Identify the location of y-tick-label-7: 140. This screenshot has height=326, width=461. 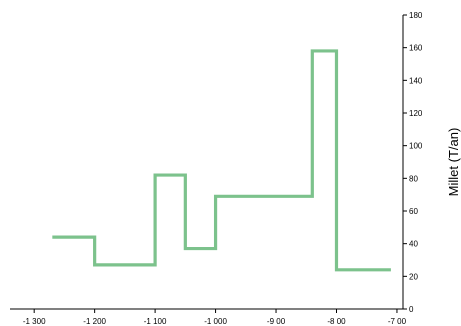
(416, 80).